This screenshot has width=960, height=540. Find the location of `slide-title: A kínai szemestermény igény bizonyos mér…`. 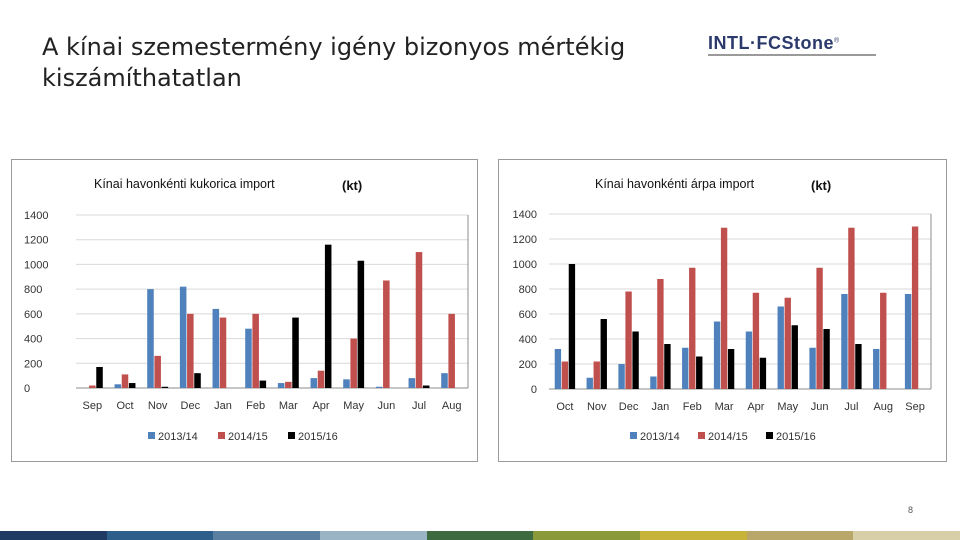

slide-title: A kínai szemestermény igény bizonyos mér… is located at coordinates (334, 62).